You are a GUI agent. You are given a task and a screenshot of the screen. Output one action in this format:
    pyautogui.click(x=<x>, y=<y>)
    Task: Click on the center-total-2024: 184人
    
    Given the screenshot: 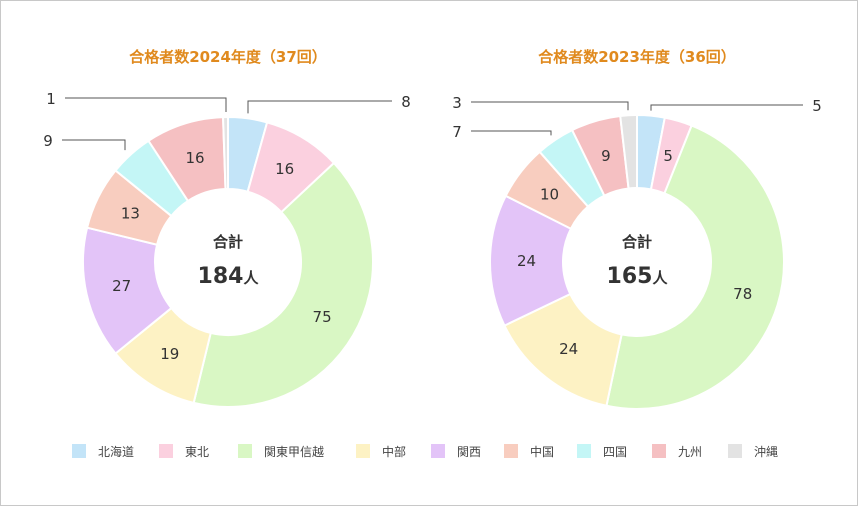 What is the action you would take?
    pyautogui.click(x=229, y=276)
    